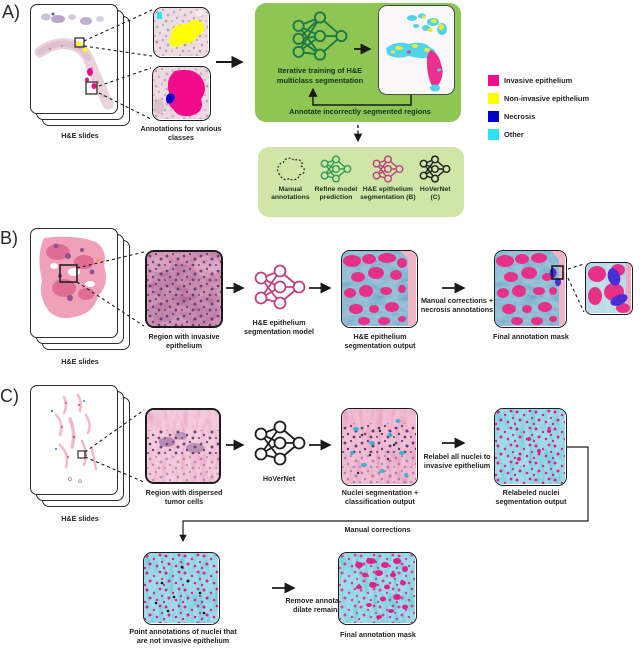 The image size is (640, 650). What do you see at coordinates (388, 169) in the screenshot?
I see `neural-network-icon-magenta` at bounding box center [388, 169].